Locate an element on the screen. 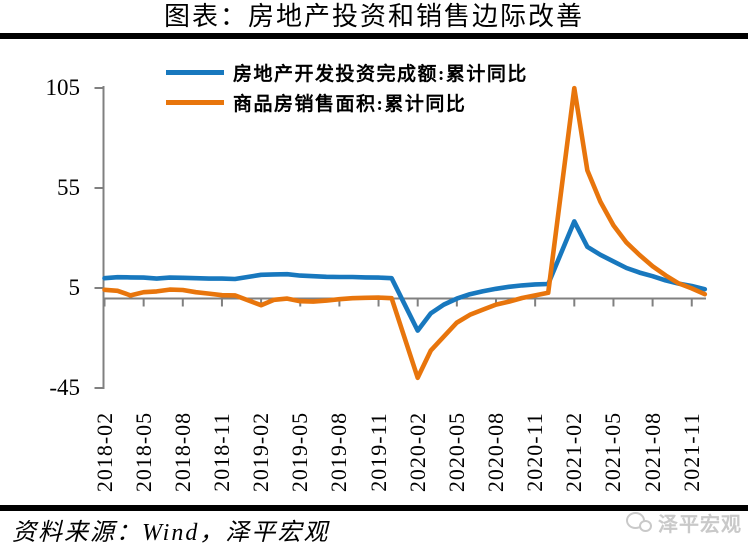  x-tick-label: 2019-02 is located at coordinates (261, 452).